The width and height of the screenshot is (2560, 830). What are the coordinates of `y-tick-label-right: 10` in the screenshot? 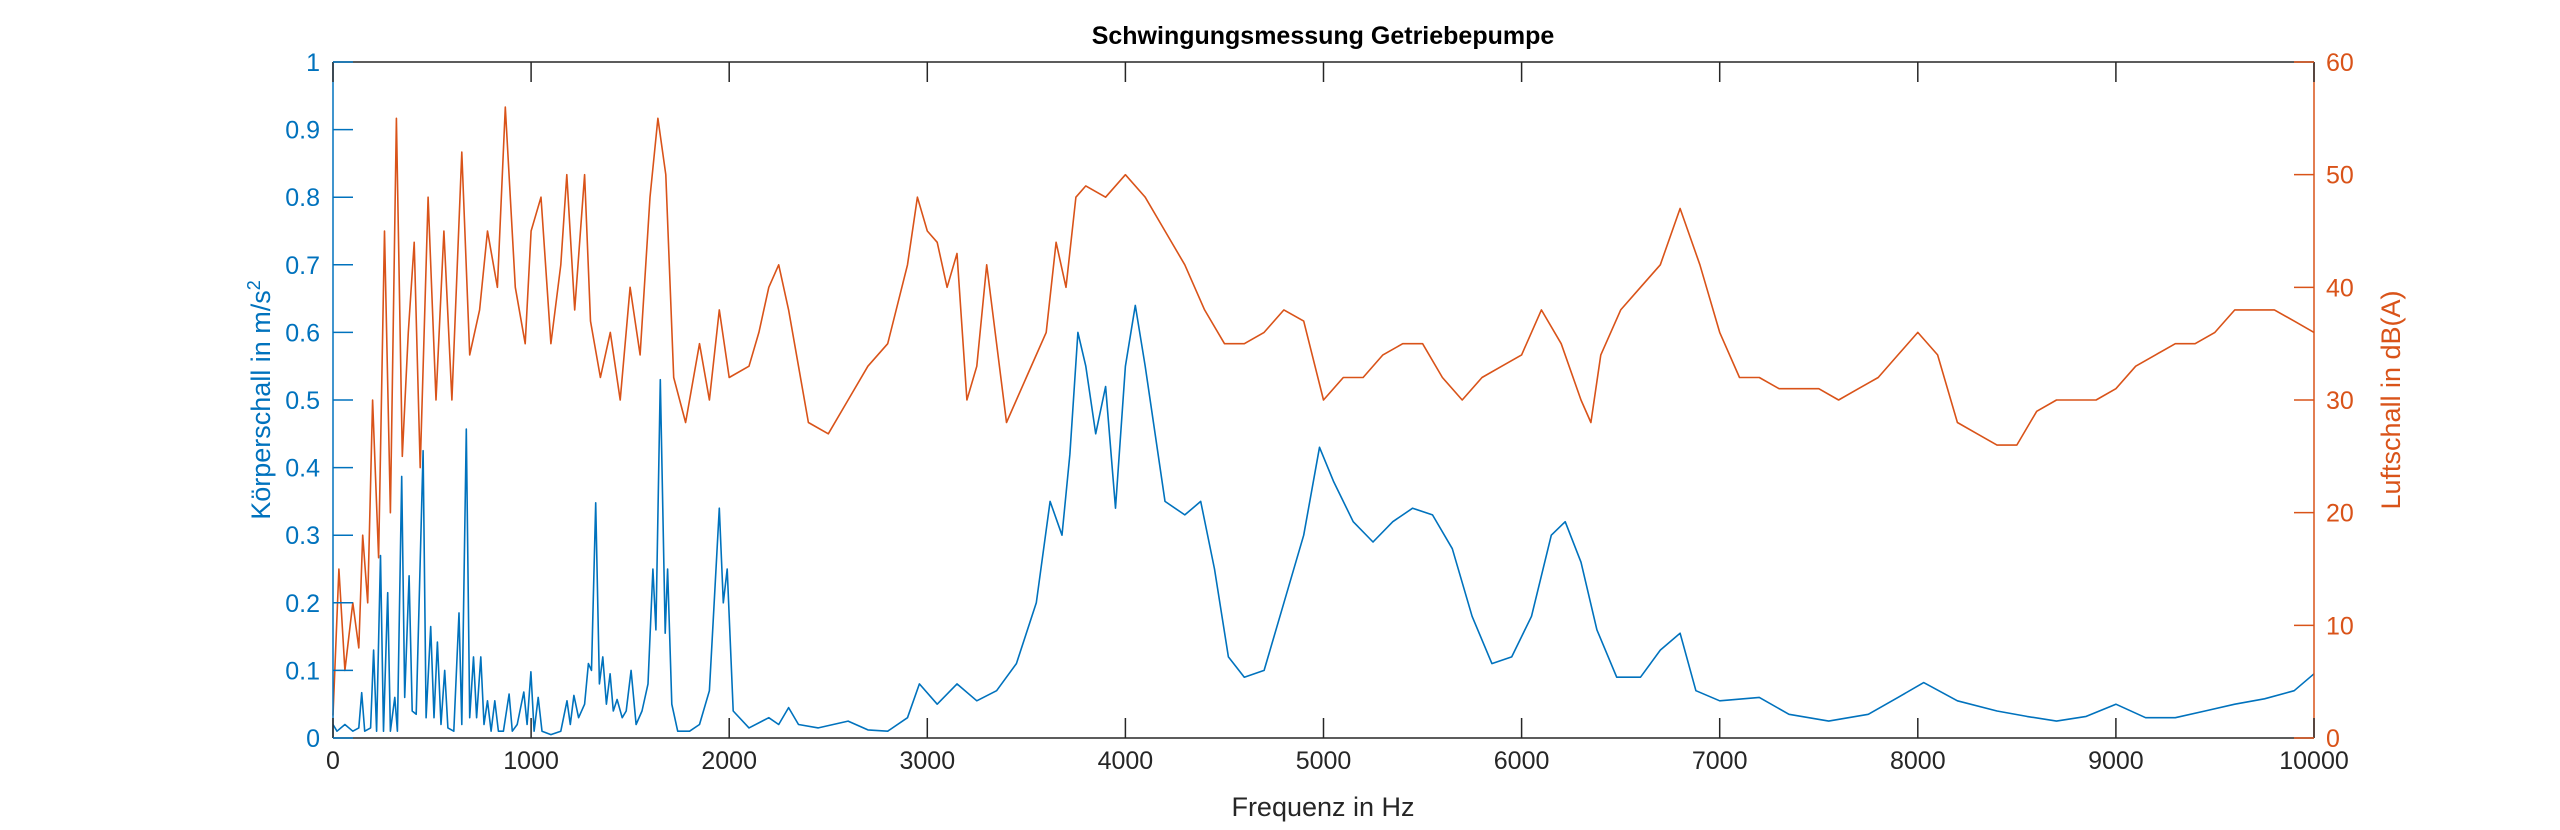 It's located at (2340, 626).